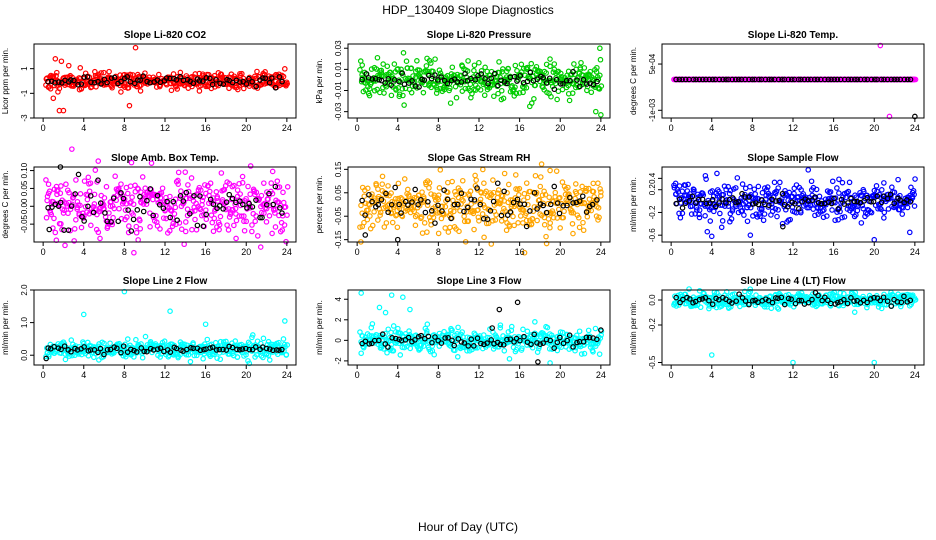  I want to click on x-tick-label: 12, so click(479, 128).